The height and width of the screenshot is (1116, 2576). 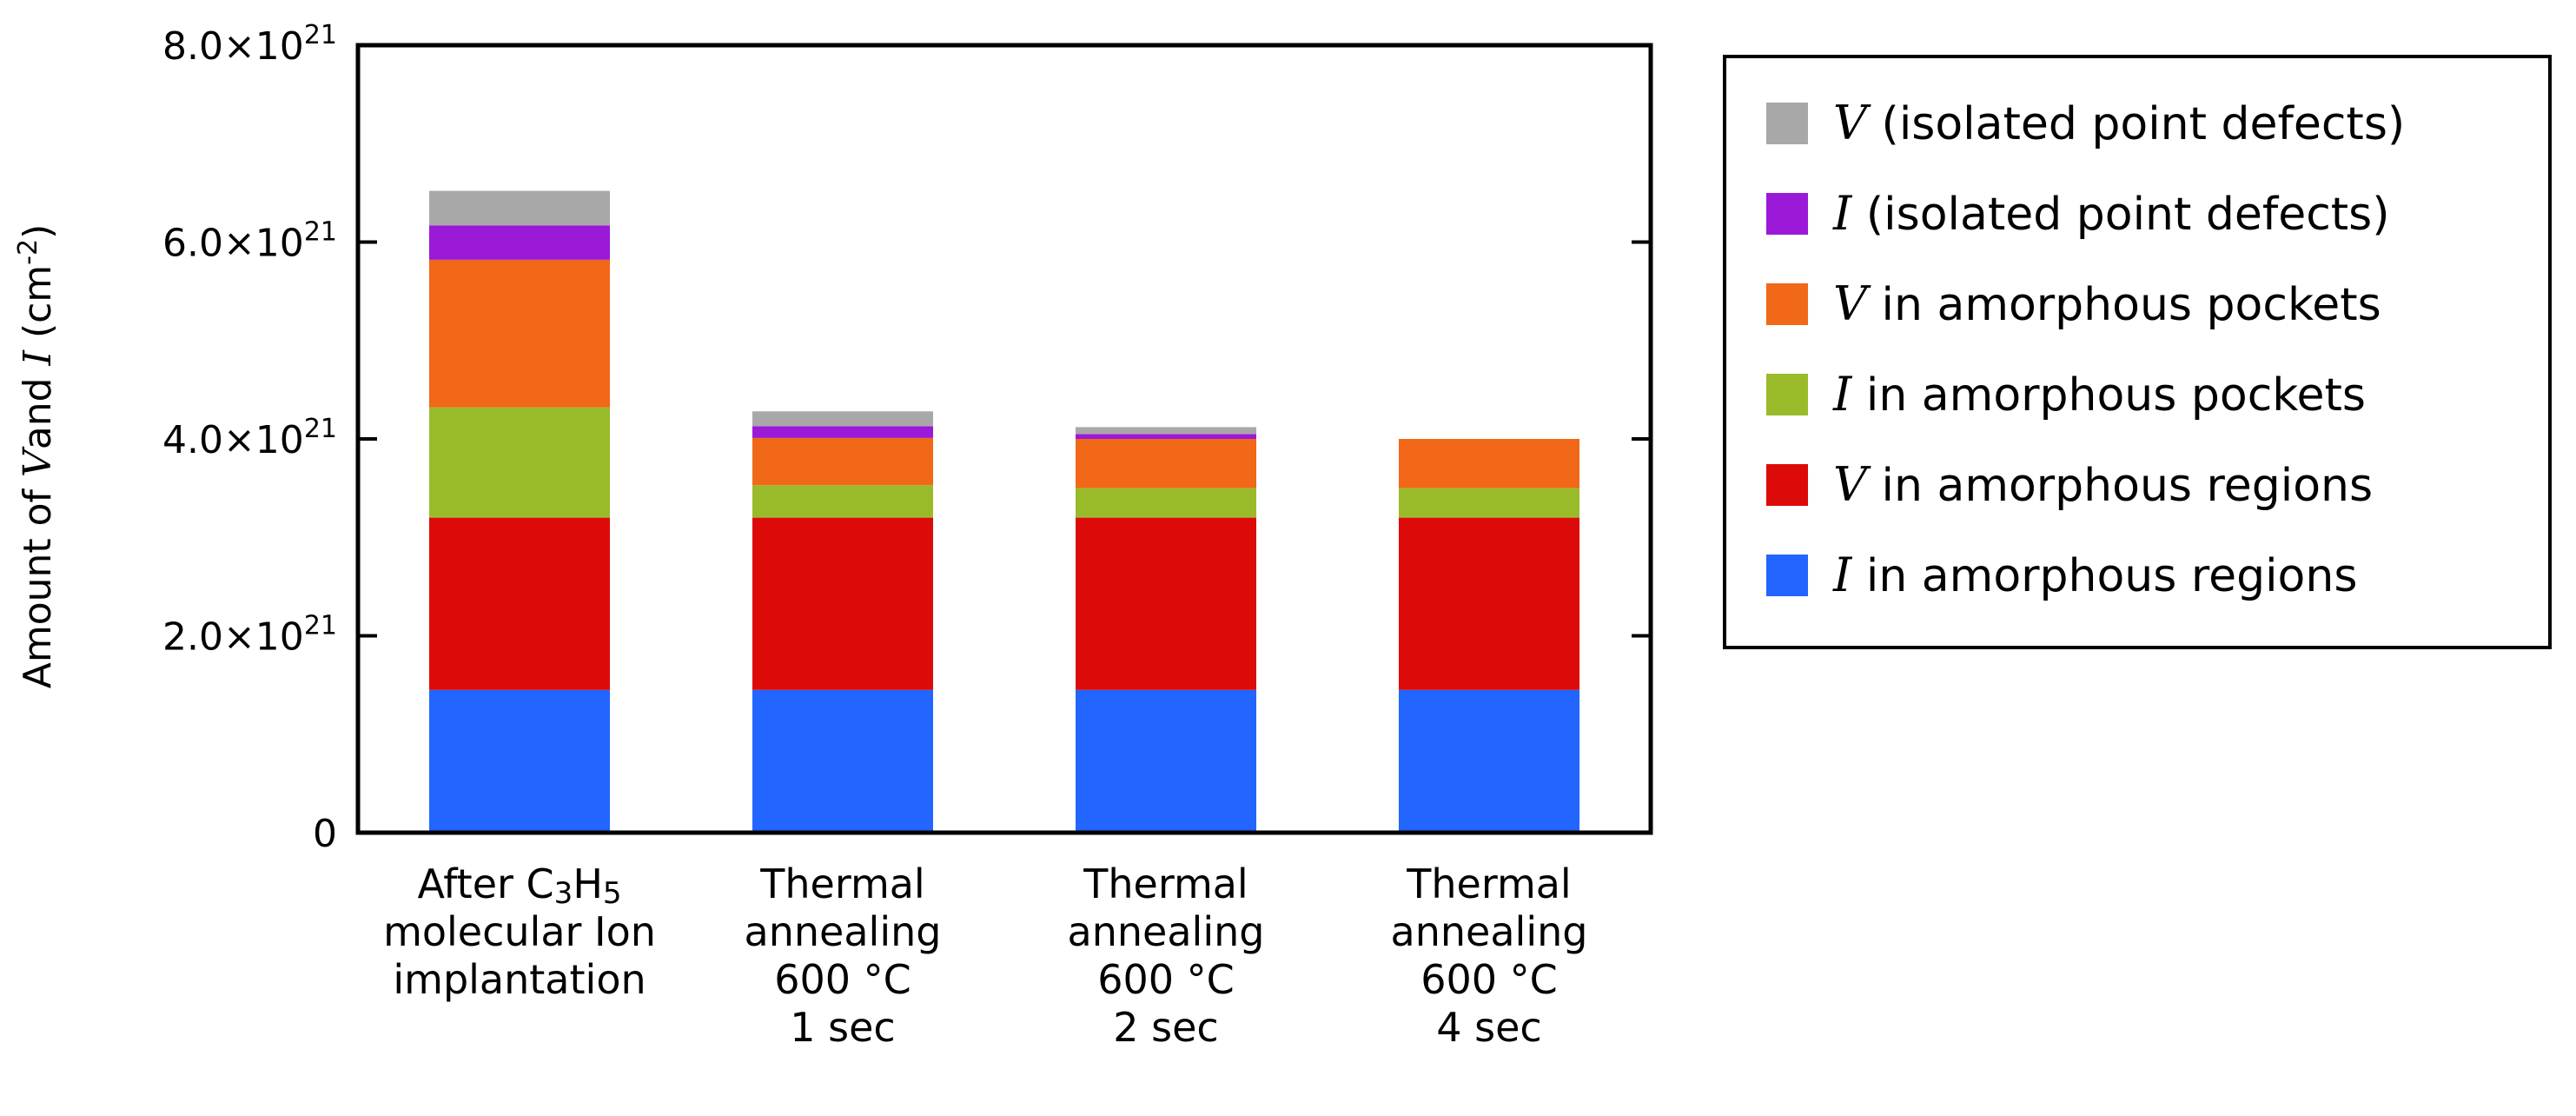 I want to click on legend-label-v-in-amorphous-pockets: V in amorphous pockets, so click(x=2107, y=303).